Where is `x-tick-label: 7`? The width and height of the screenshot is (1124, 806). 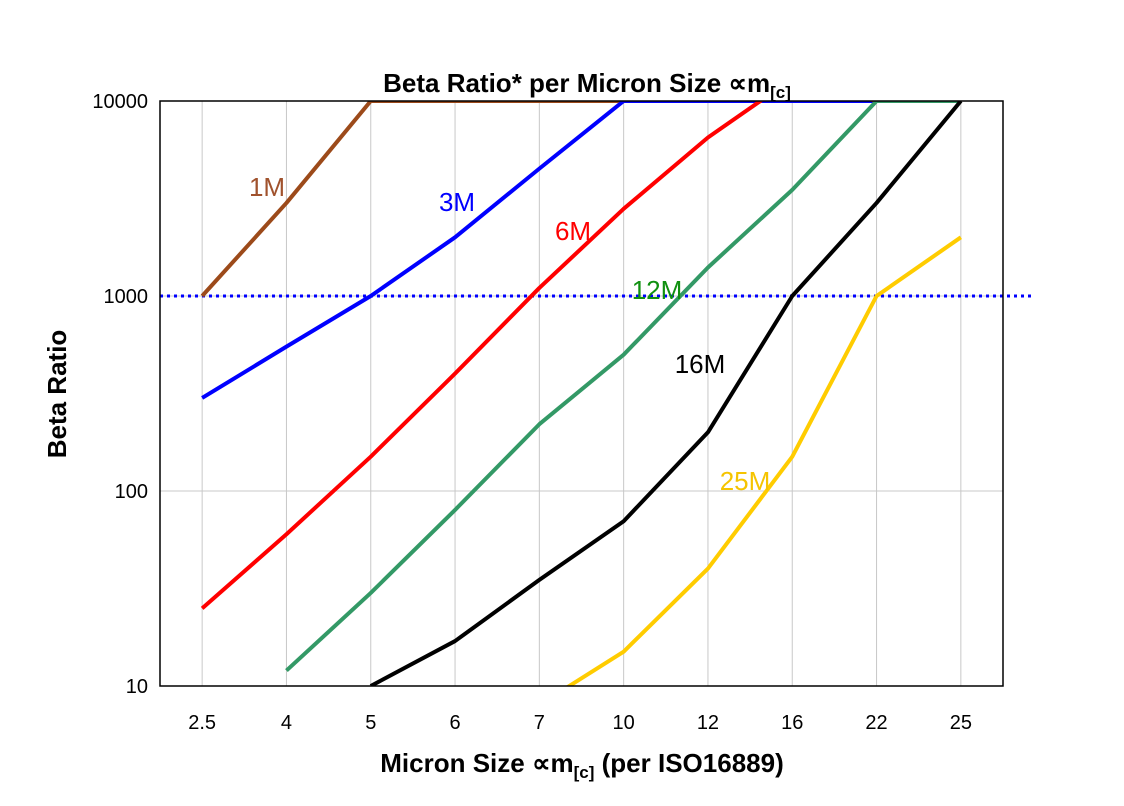
x-tick-label: 7 is located at coordinates (539, 723).